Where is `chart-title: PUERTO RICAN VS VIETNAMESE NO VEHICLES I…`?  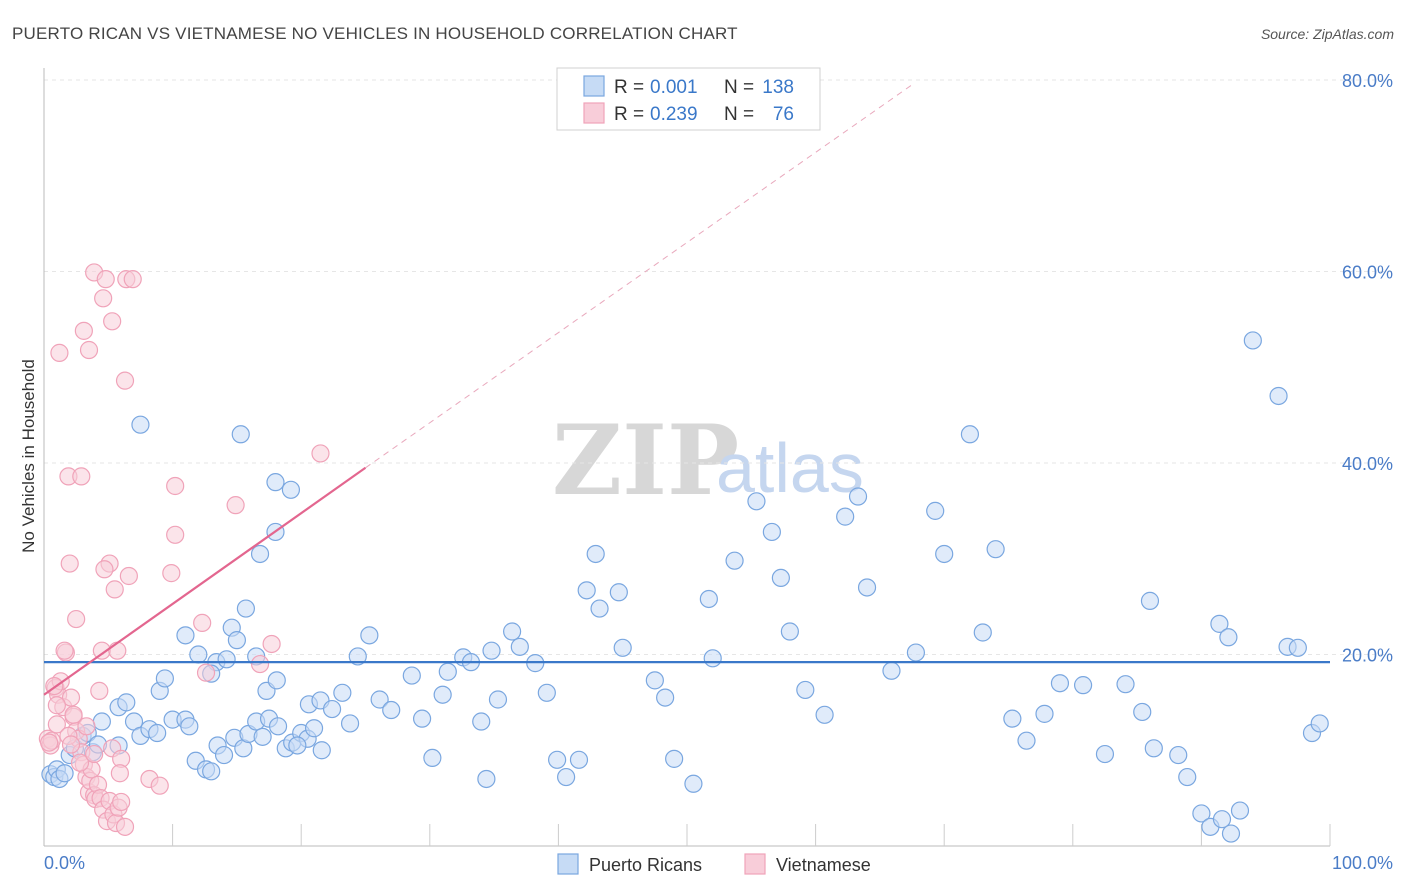 chart-title: PUERTO RICAN VS VIETNAMESE NO VEHICLES I… is located at coordinates (375, 33).